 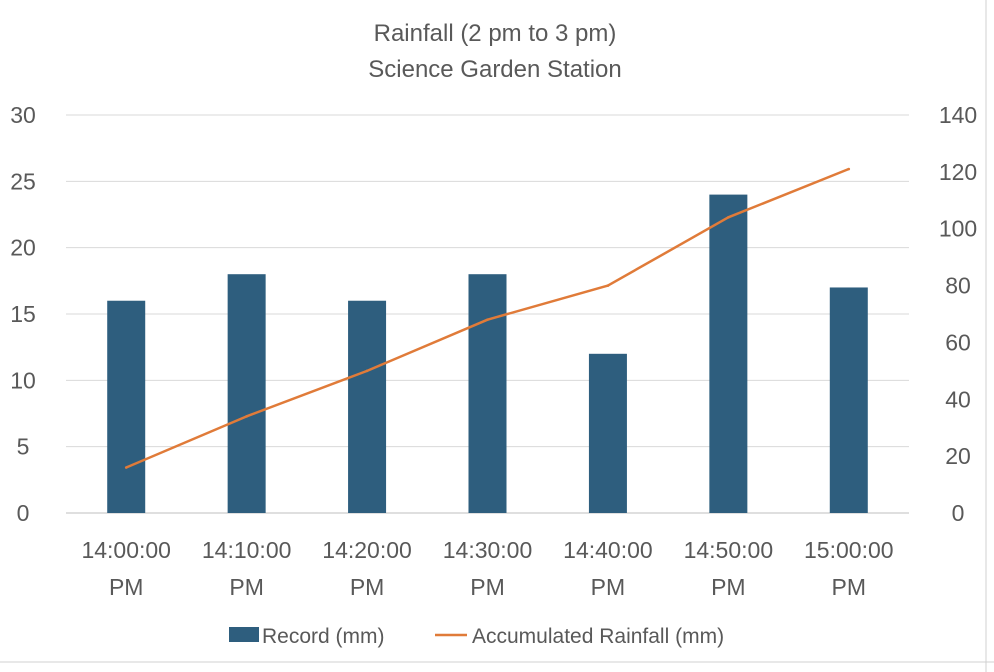 What do you see at coordinates (958, 314) in the screenshot?
I see `y-axis-right: 0 20 40 60 80 100 120 140` at bounding box center [958, 314].